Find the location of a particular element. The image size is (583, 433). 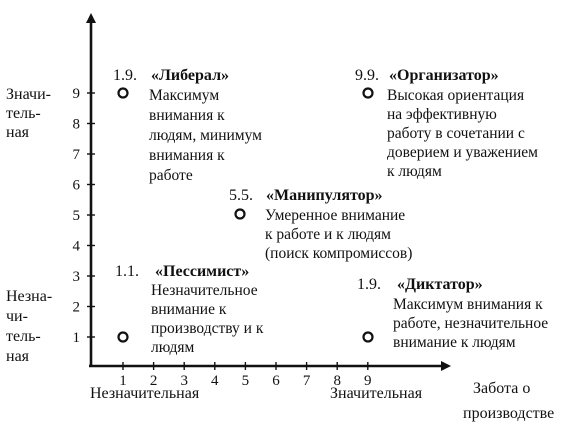

y-tick-label: 7 is located at coordinates (77, 155).